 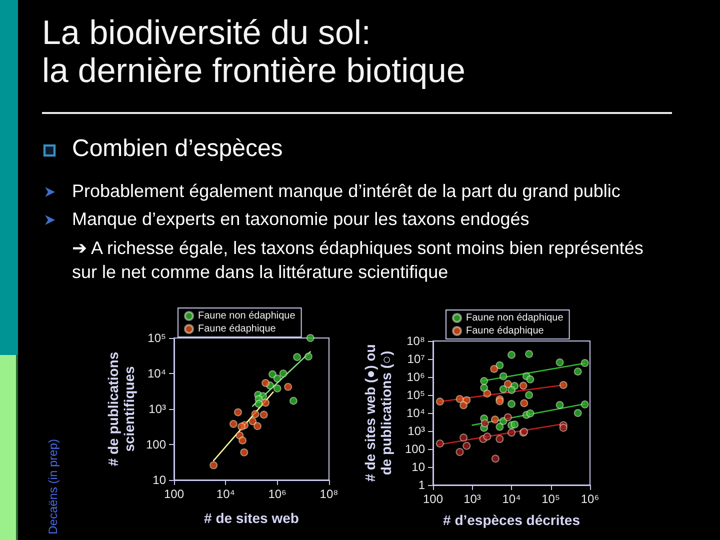 I want to click on y-axis-title: # de publications scientifiques, so click(x=121, y=409).